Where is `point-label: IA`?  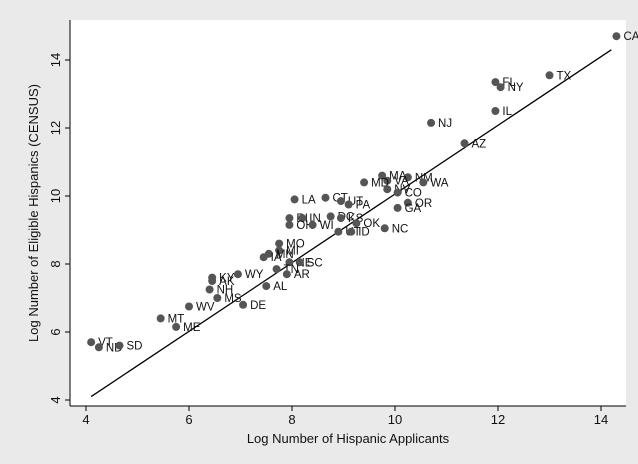
point-label: IA is located at coordinates (276, 258).